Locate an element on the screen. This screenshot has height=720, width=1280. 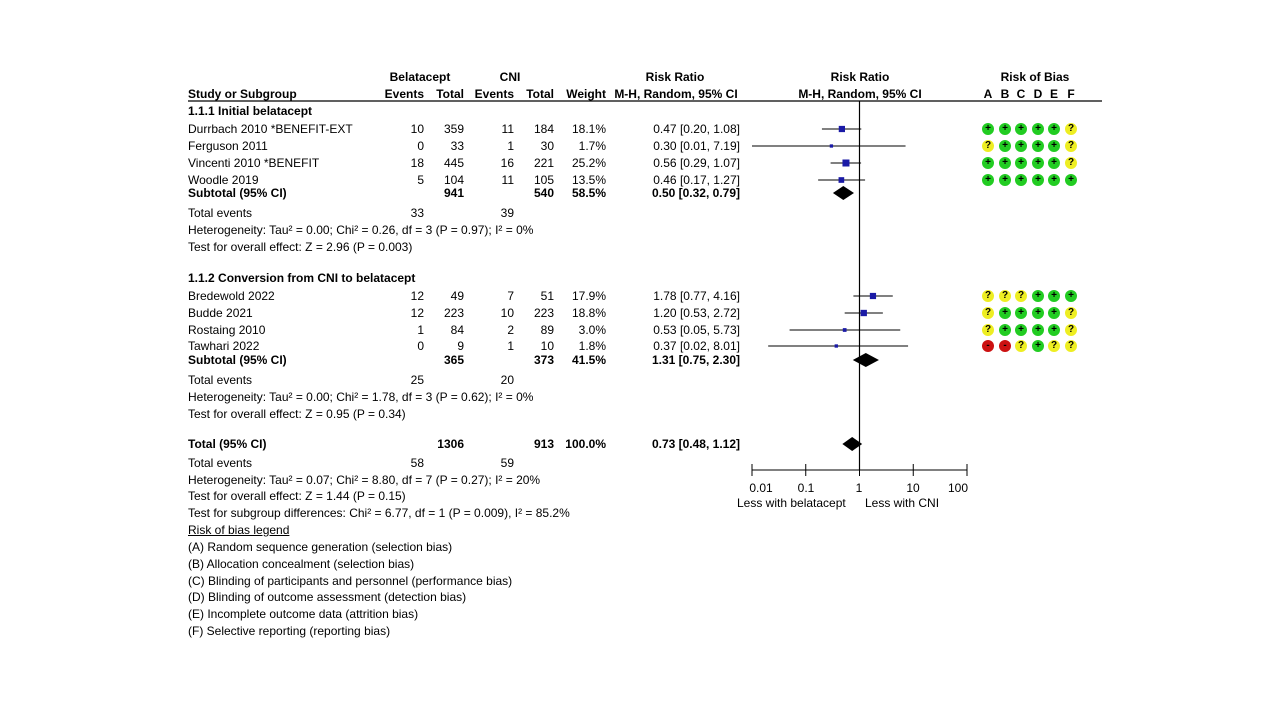
study-column-header: Study or Subgroup is located at coordinates (242, 94).